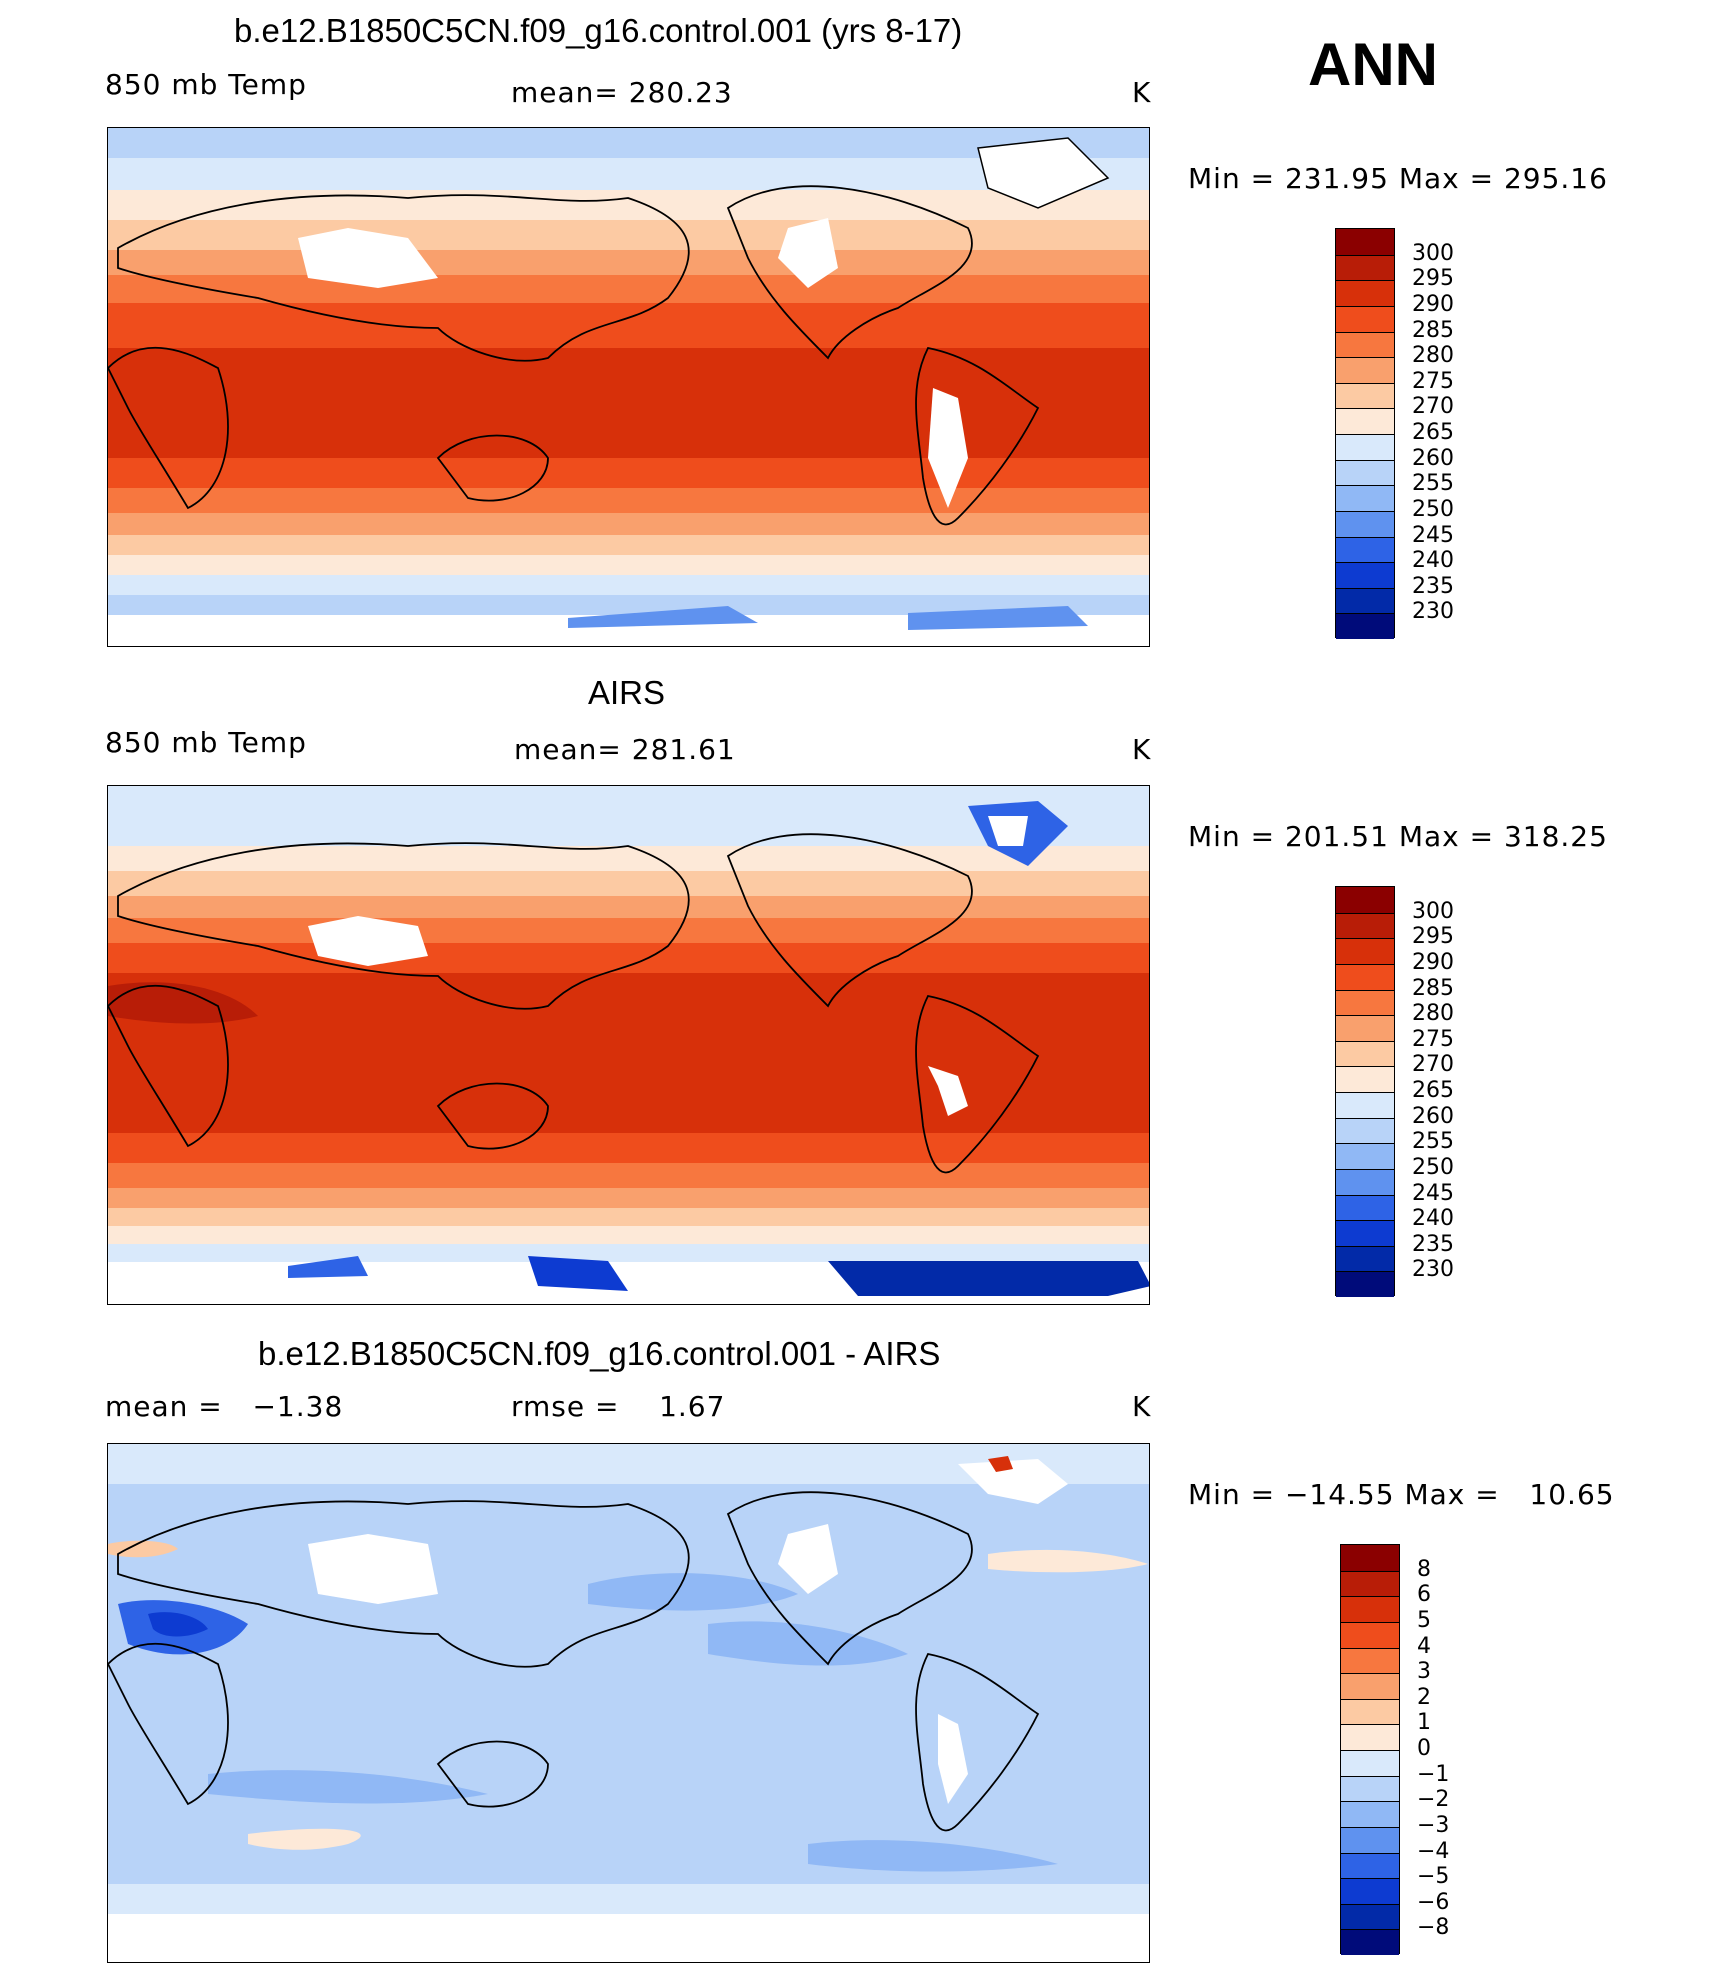  What do you see at coordinates (1433, 1142) in the screenshot?
I see `panel2-colorbar-label: 255` at bounding box center [1433, 1142].